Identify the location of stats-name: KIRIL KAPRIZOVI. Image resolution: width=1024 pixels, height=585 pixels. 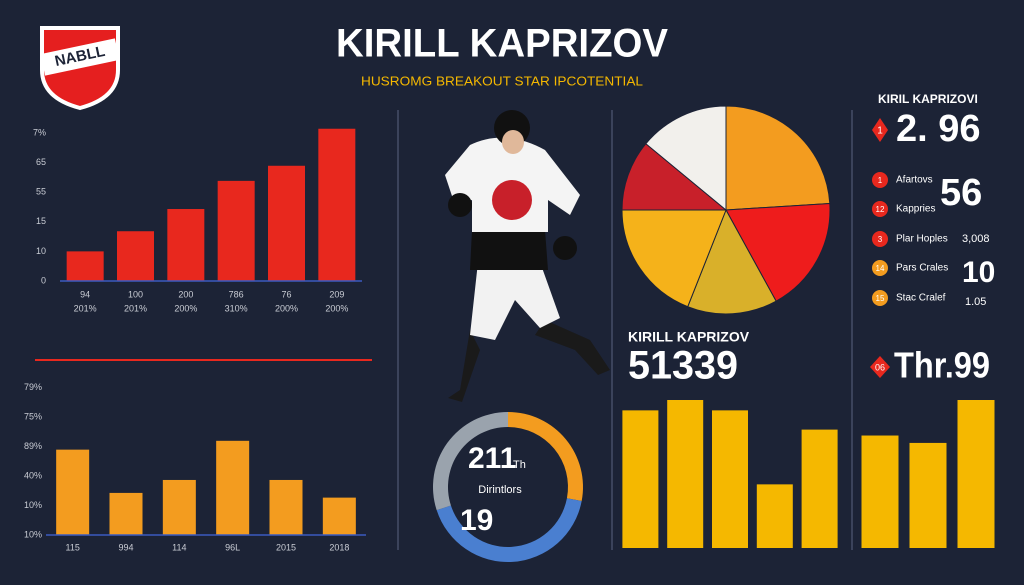
(928, 99).